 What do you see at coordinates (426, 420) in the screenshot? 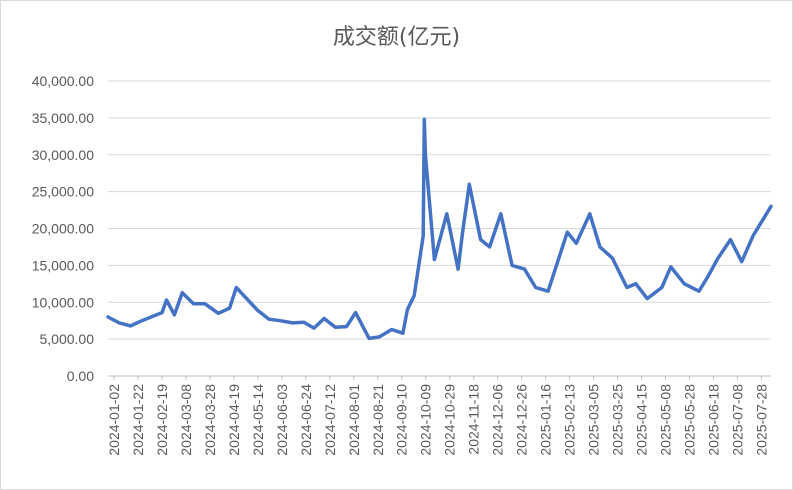
I see `x-tick-label: 2024-10-09` at bounding box center [426, 420].